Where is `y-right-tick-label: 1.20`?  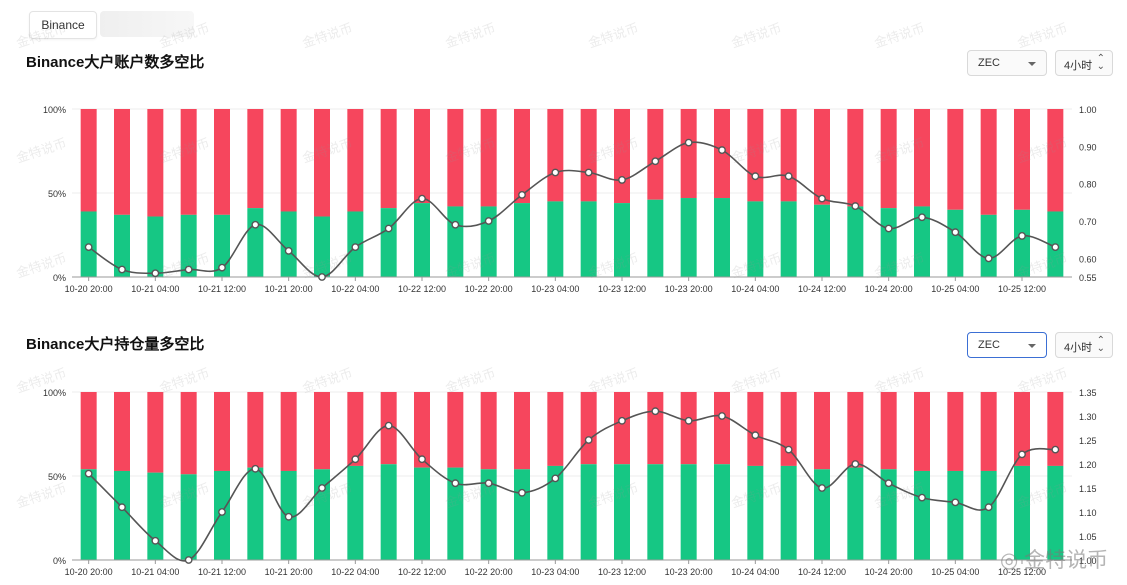 y-right-tick-label: 1.20 is located at coordinates (1088, 465).